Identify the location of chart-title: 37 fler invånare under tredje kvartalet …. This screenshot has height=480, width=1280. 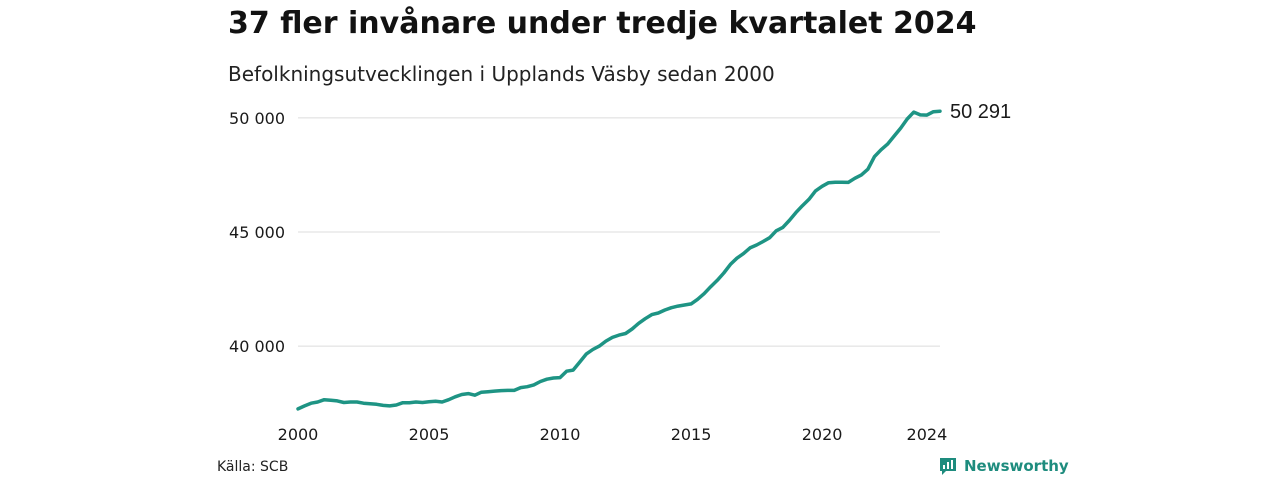
(602, 23).